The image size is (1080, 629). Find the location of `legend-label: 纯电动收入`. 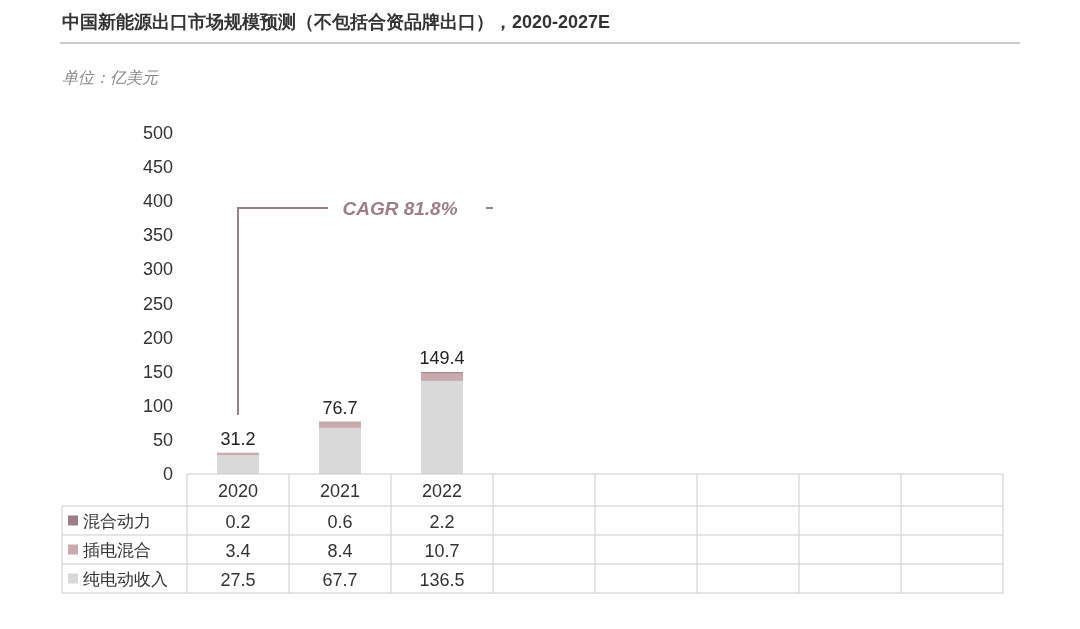

legend-label: 纯电动收入 is located at coordinates (125, 579).